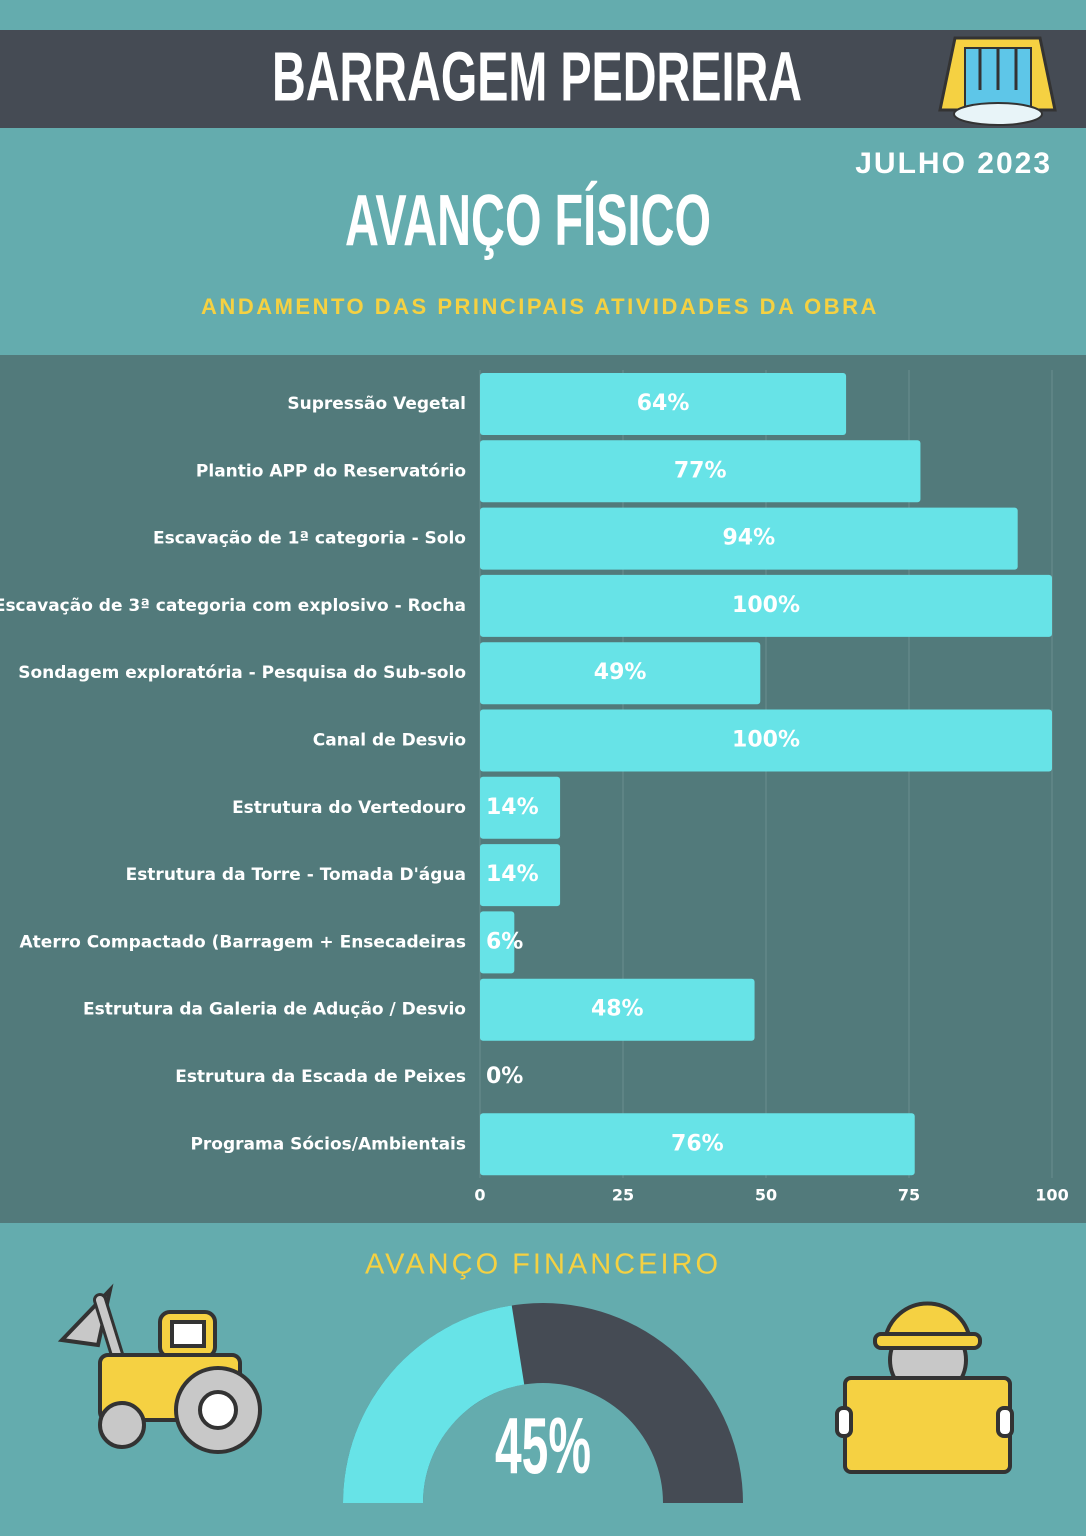 Image resolution: width=1086 pixels, height=1536 pixels. What do you see at coordinates (296, 875) in the screenshot?
I see `category-label: Estrutura da Torre - Tomada D'água` at bounding box center [296, 875].